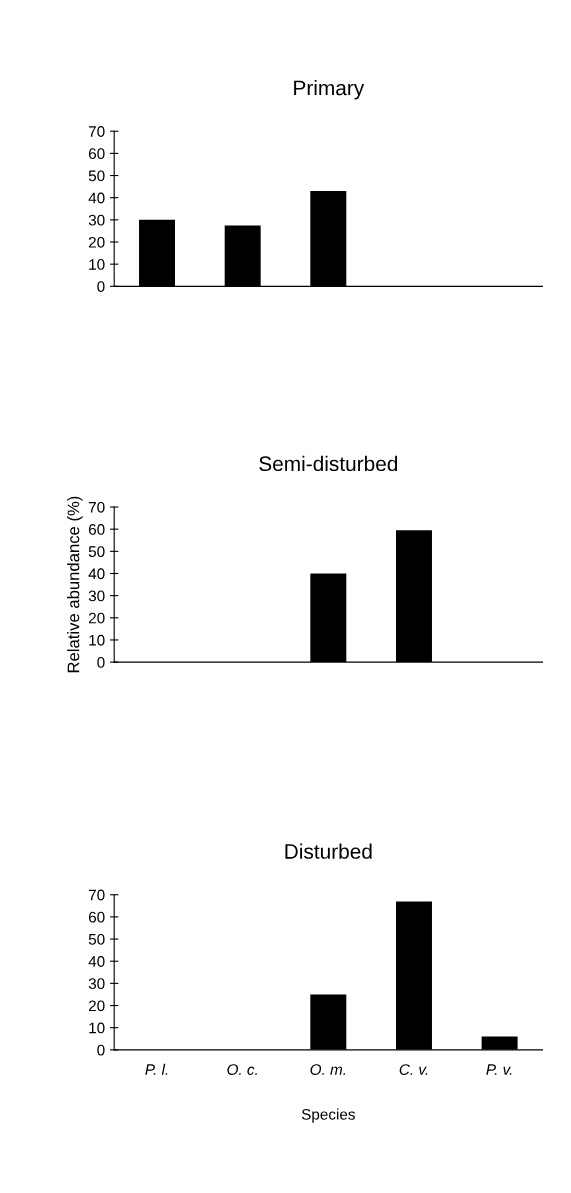  I want to click on y-axis-title: Relative abundance (%), so click(75, 584).